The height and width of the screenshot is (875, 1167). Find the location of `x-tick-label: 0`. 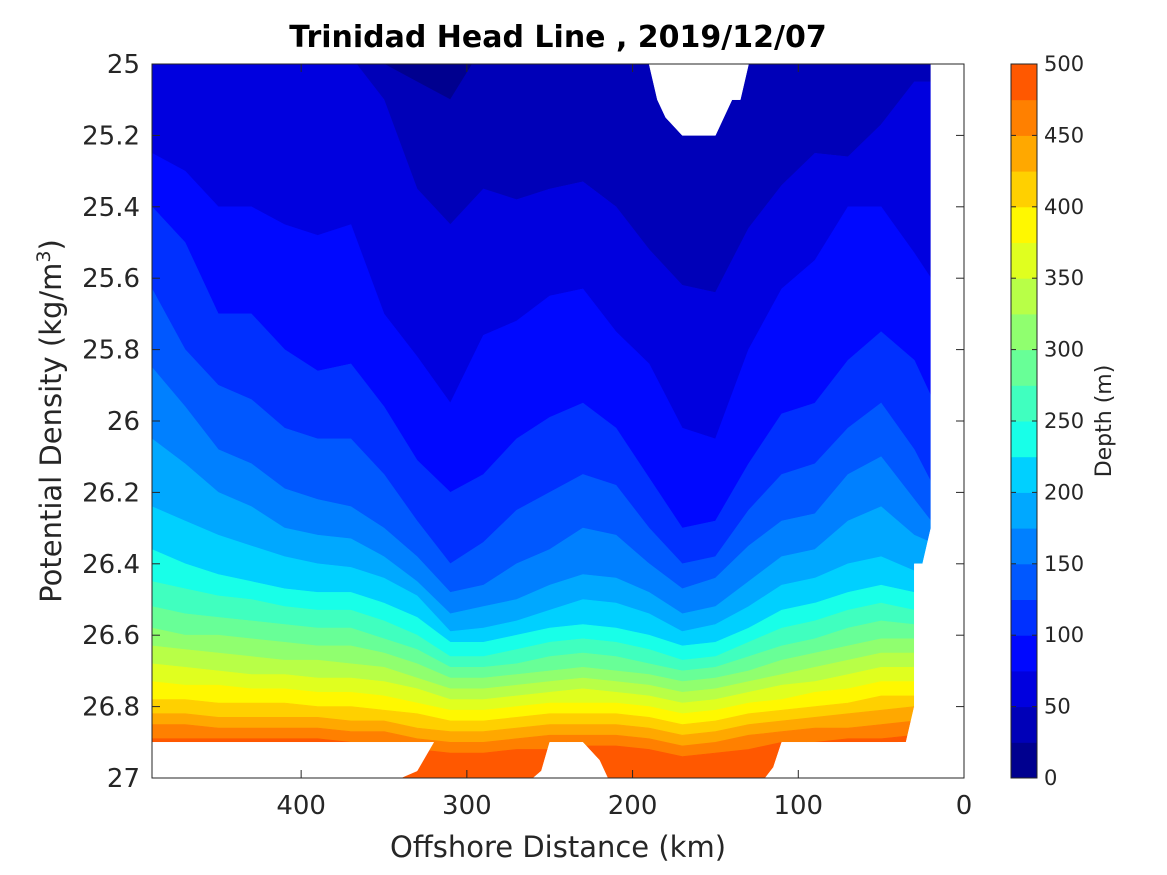

x-tick-label: 0 is located at coordinates (964, 806).